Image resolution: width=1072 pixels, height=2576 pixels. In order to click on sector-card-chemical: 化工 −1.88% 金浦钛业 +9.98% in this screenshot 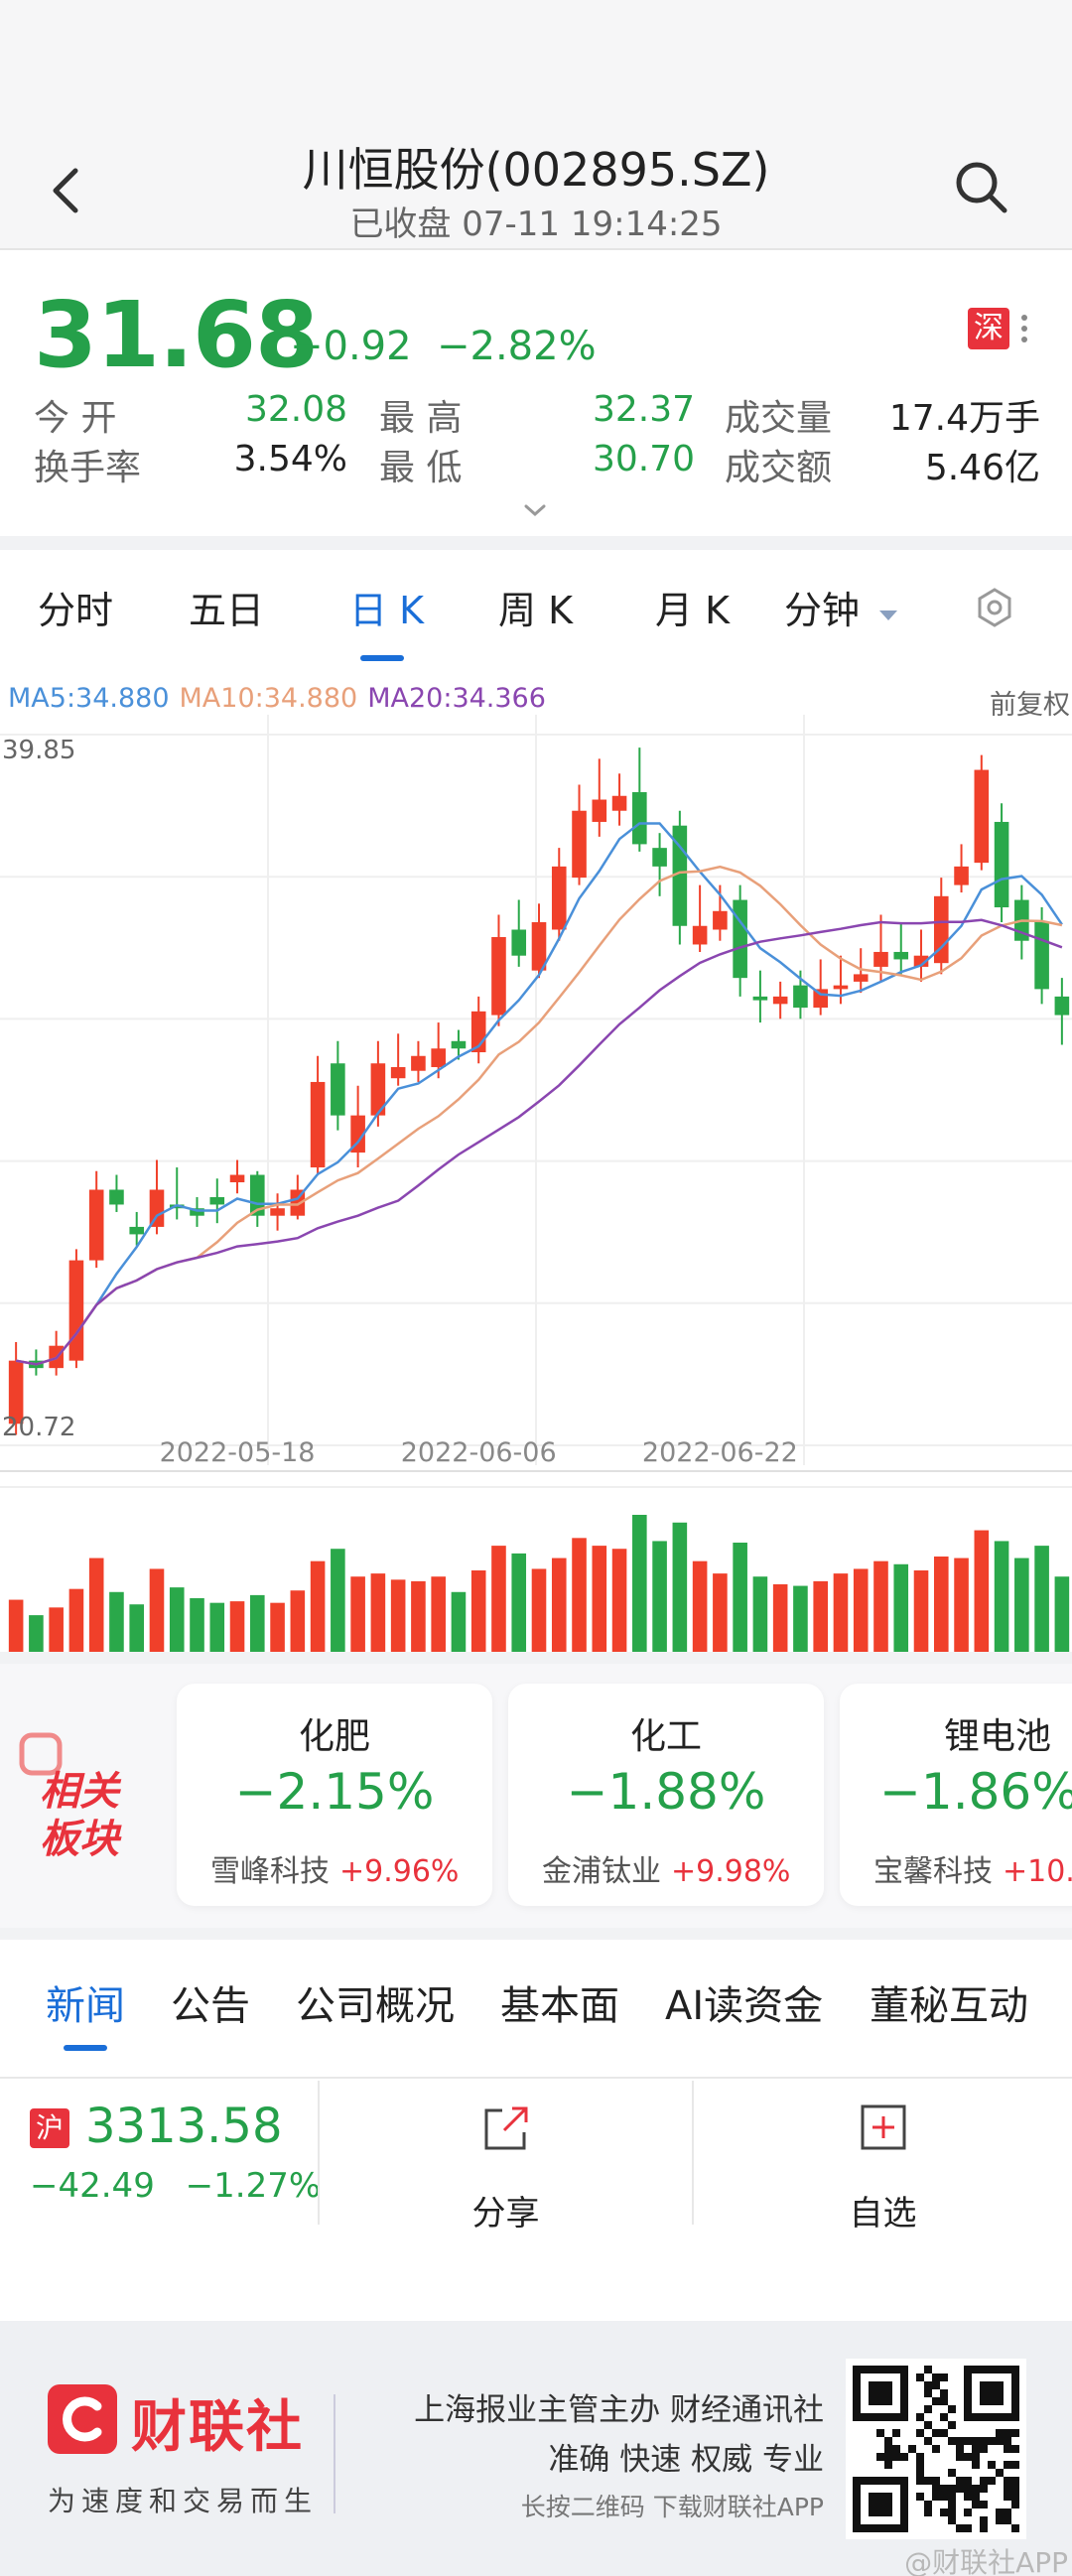, I will do `click(666, 1795)`.